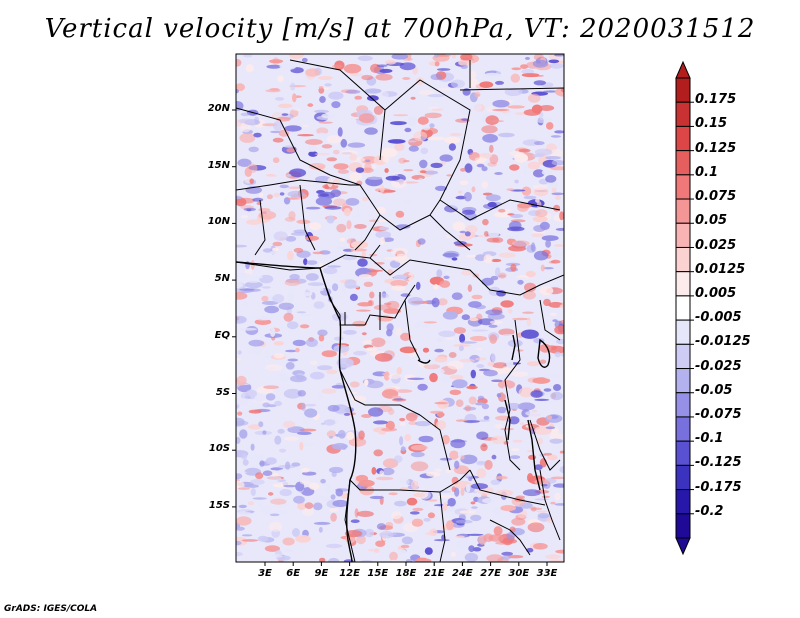  What do you see at coordinates (219, 449) in the screenshot?
I see `lat-label: 10S` at bounding box center [219, 449].